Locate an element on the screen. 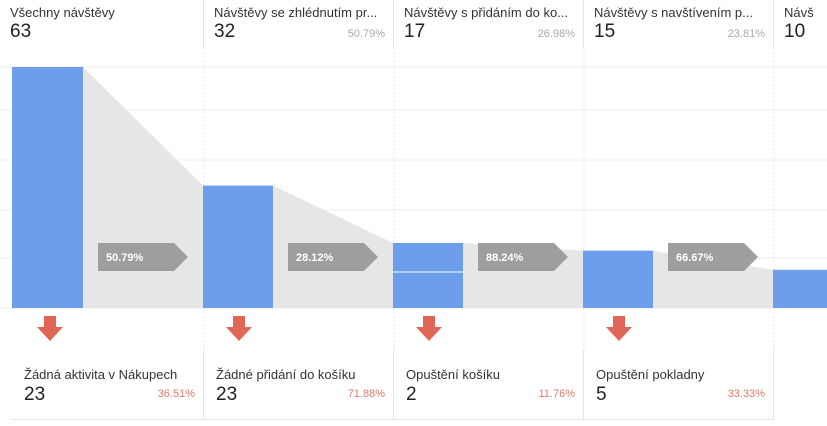  exit-count: 2 is located at coordinates (411, 394).